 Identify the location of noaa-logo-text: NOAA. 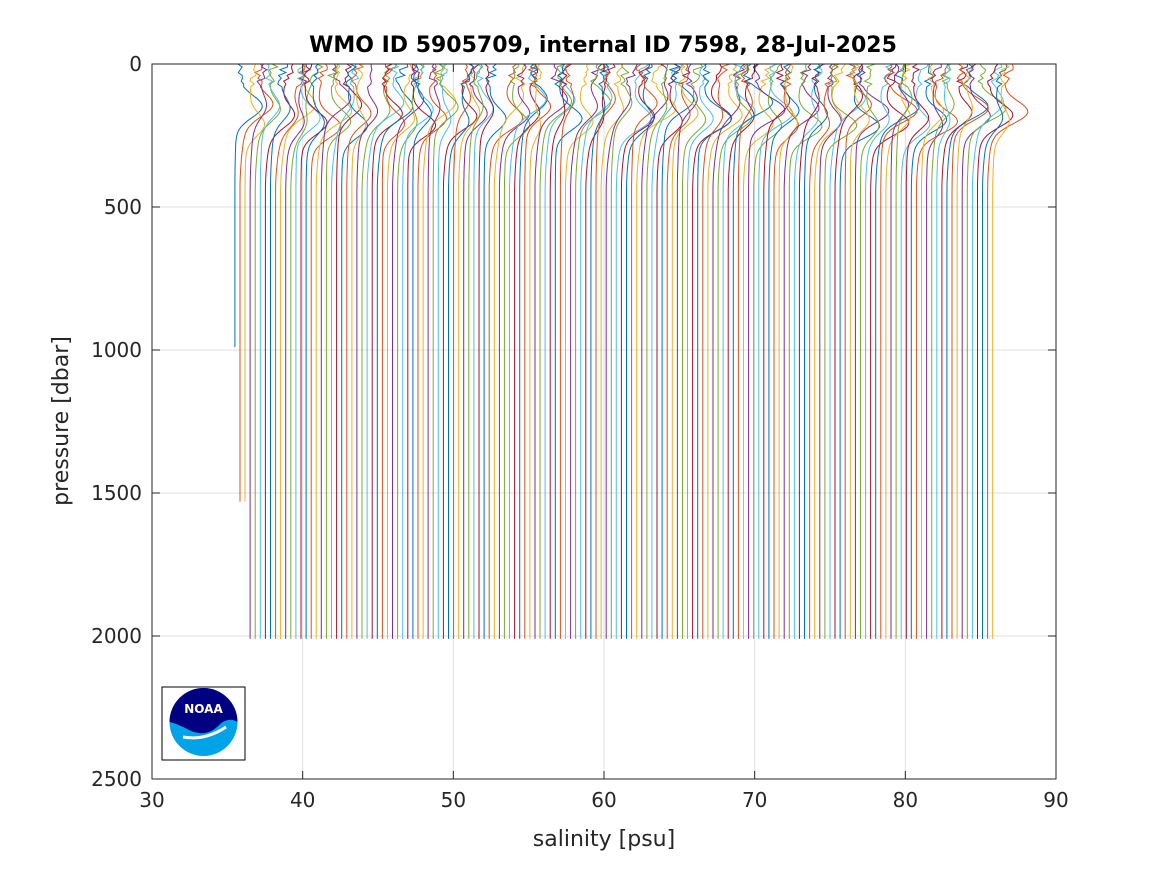
(203, 709).